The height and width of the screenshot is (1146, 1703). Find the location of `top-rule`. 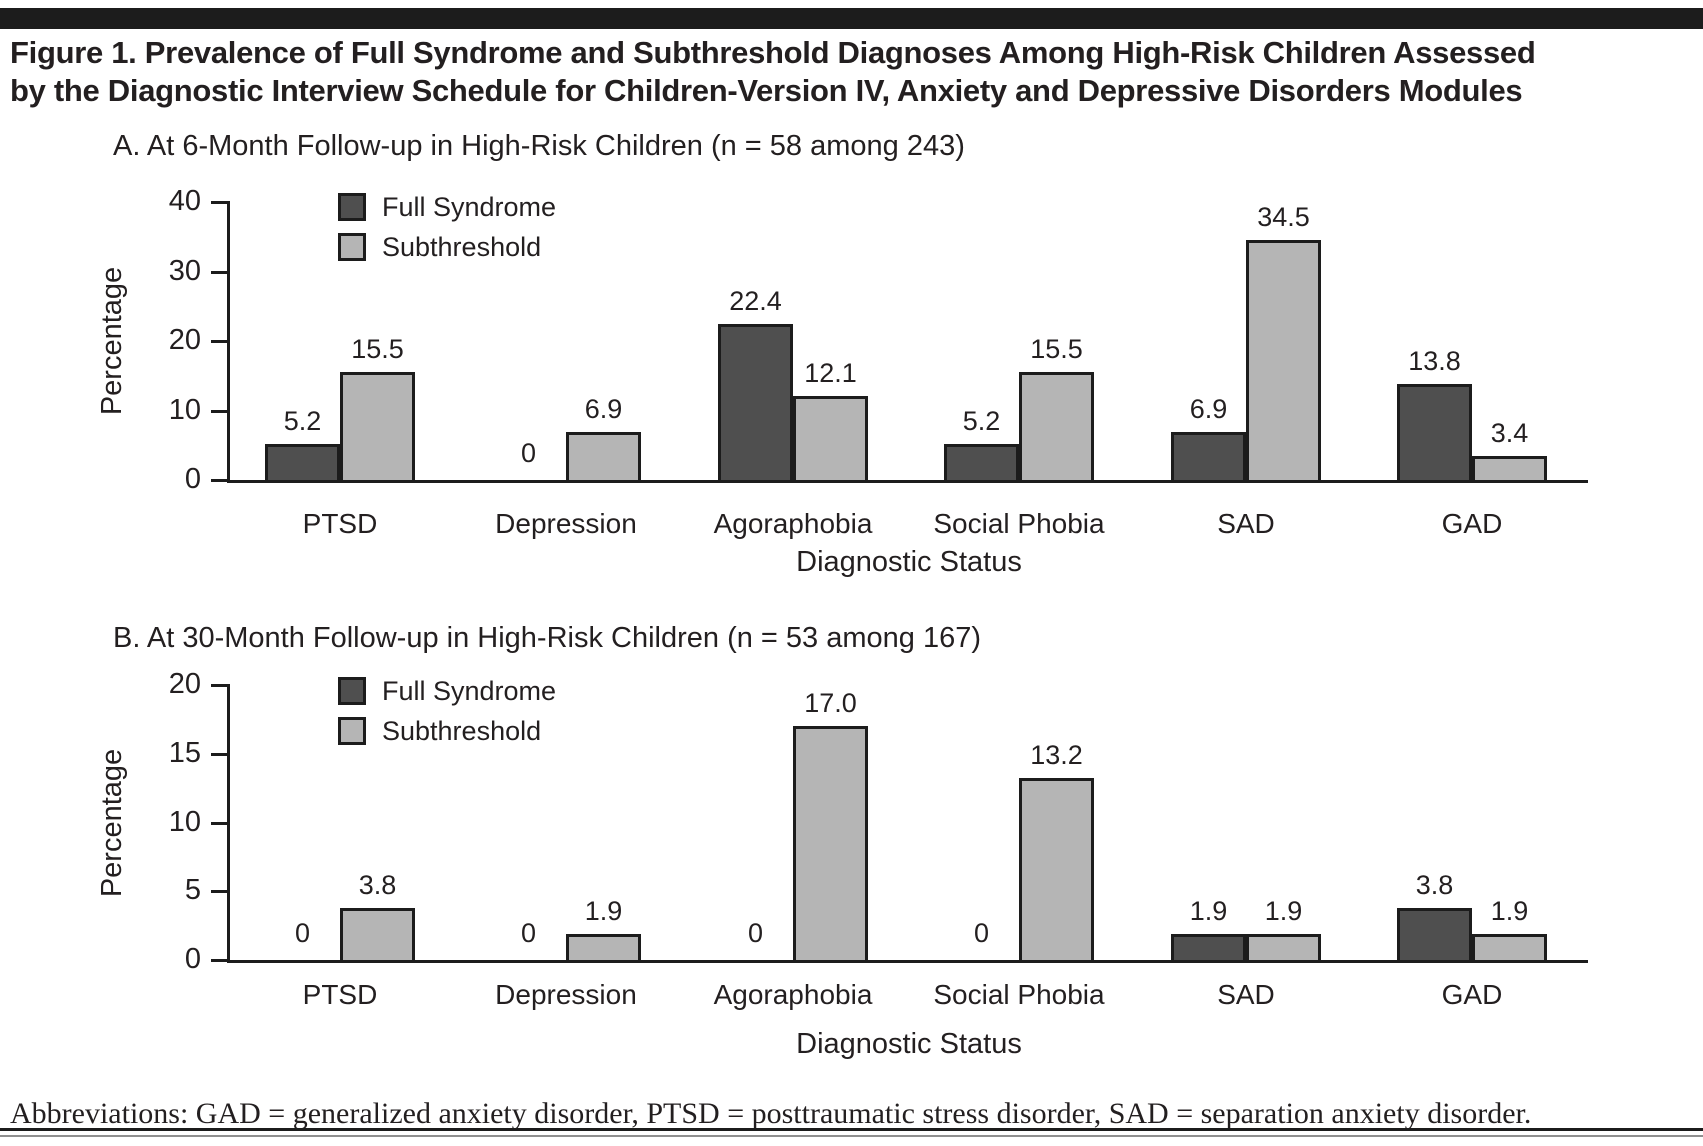

top-rule is located at coordinates (851, 18).